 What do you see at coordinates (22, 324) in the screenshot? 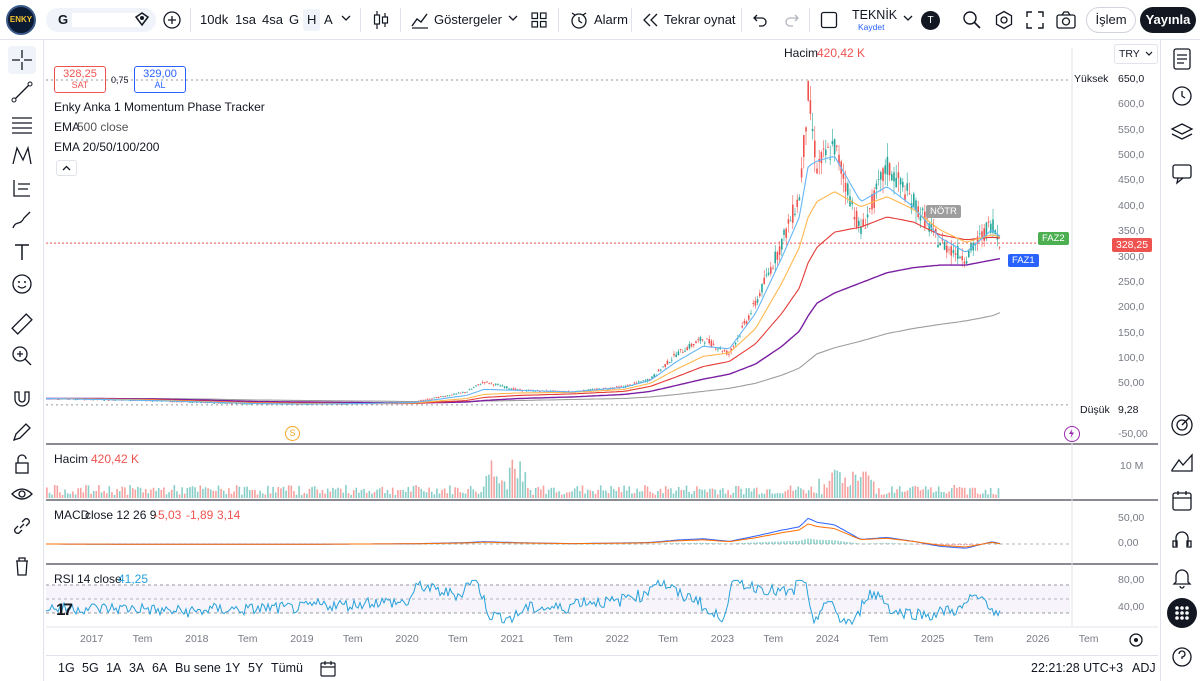
I see `ruler-icon` at bounding box center [22, 324].